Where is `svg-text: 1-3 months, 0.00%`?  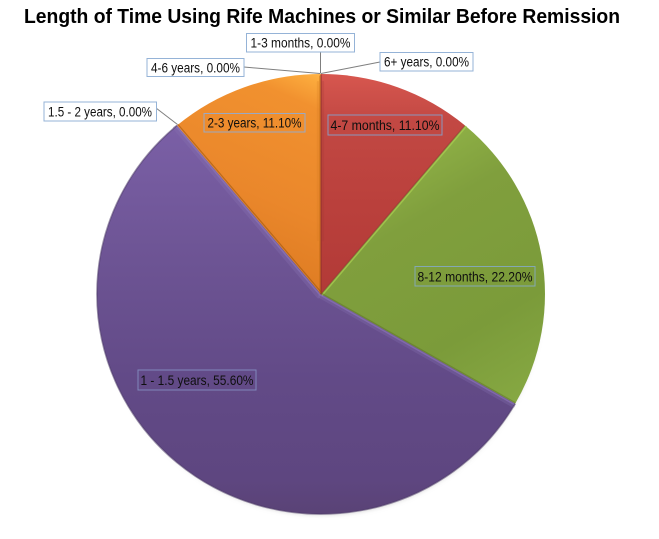
svg-text: 1-3 months, 0.00% is located at coordinates (301, 43).